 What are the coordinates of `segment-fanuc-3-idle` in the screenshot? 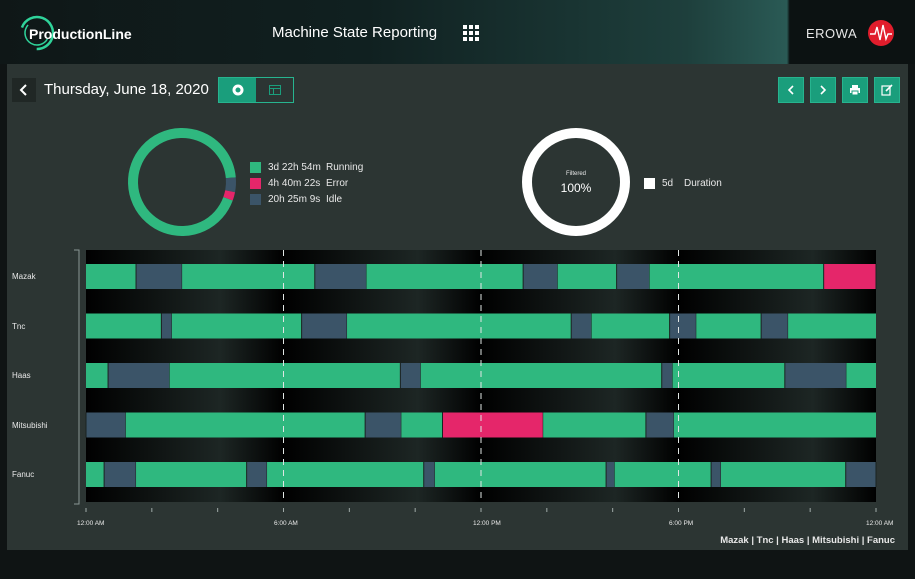 It's located at (257, 474).